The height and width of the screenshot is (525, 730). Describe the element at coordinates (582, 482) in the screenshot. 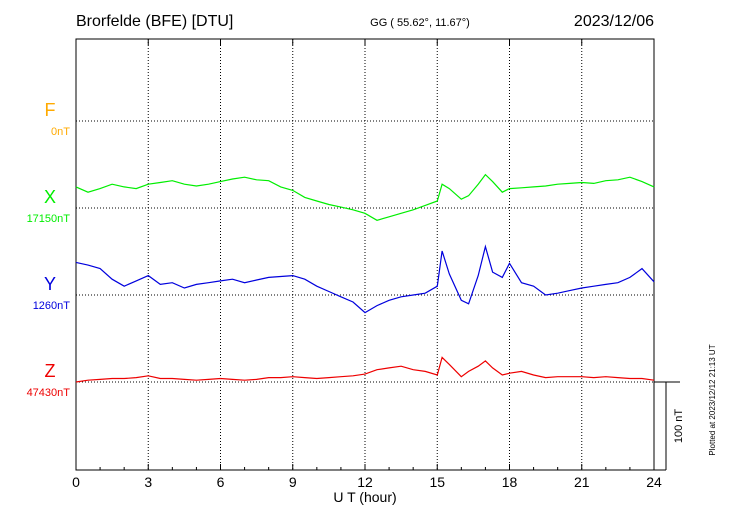

I see `x-tick-label: 21` at that location.